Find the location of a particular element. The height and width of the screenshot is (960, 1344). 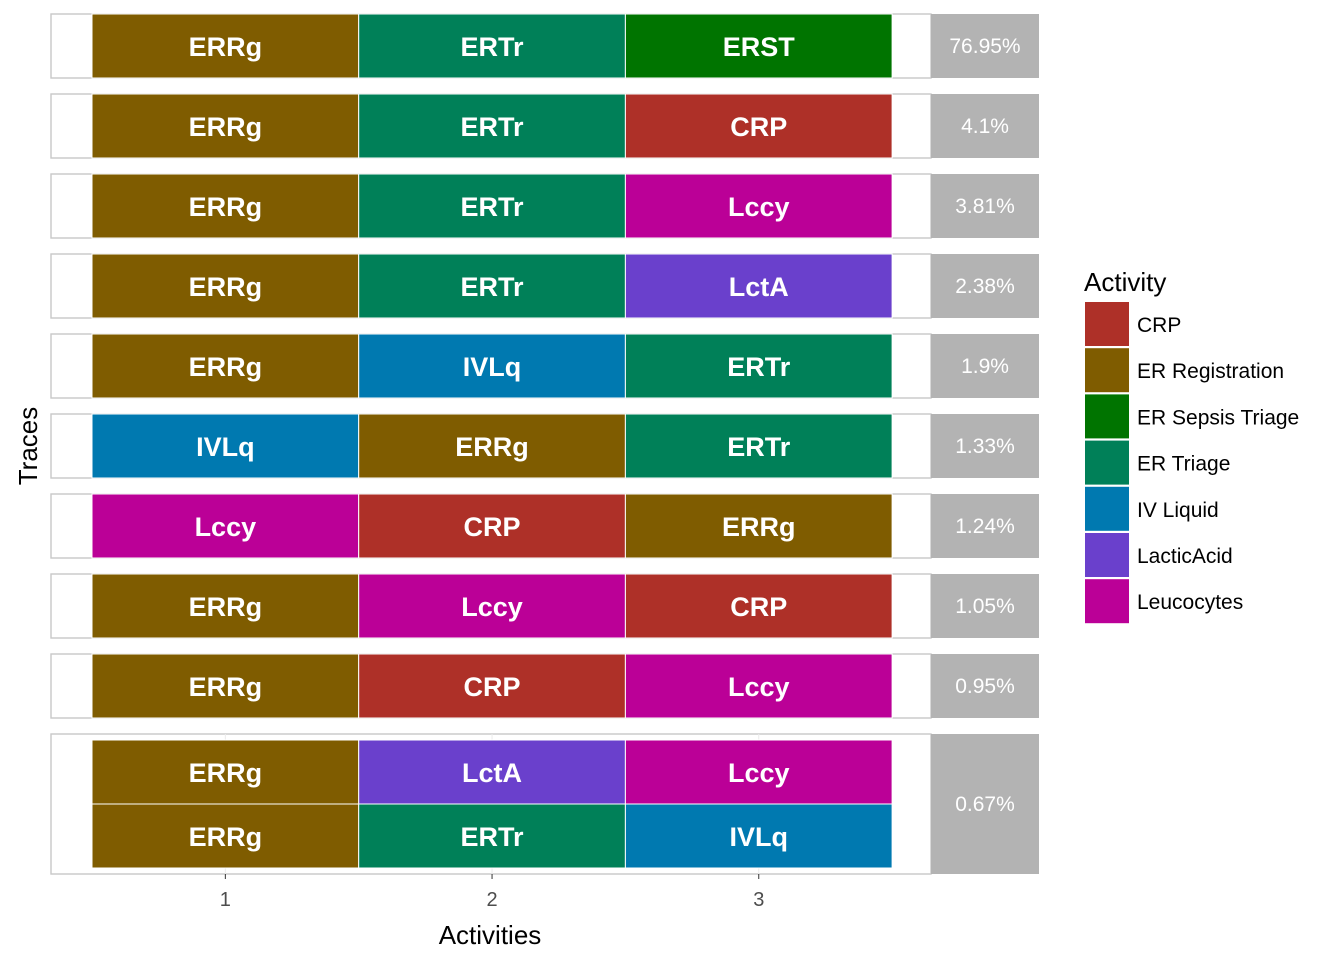

percentage-label: 0.67% is located at coordinates (985, 804).